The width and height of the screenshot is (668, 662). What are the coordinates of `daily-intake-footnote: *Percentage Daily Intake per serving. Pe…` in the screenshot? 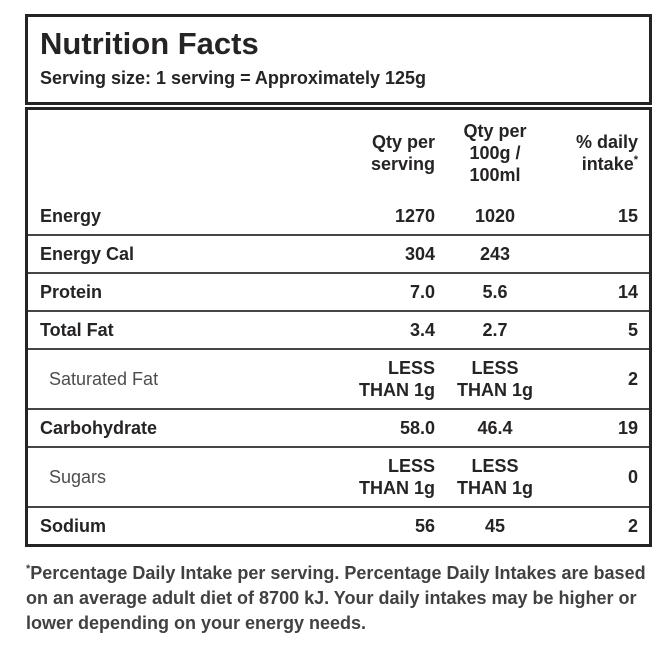 It's located at (339, 598).